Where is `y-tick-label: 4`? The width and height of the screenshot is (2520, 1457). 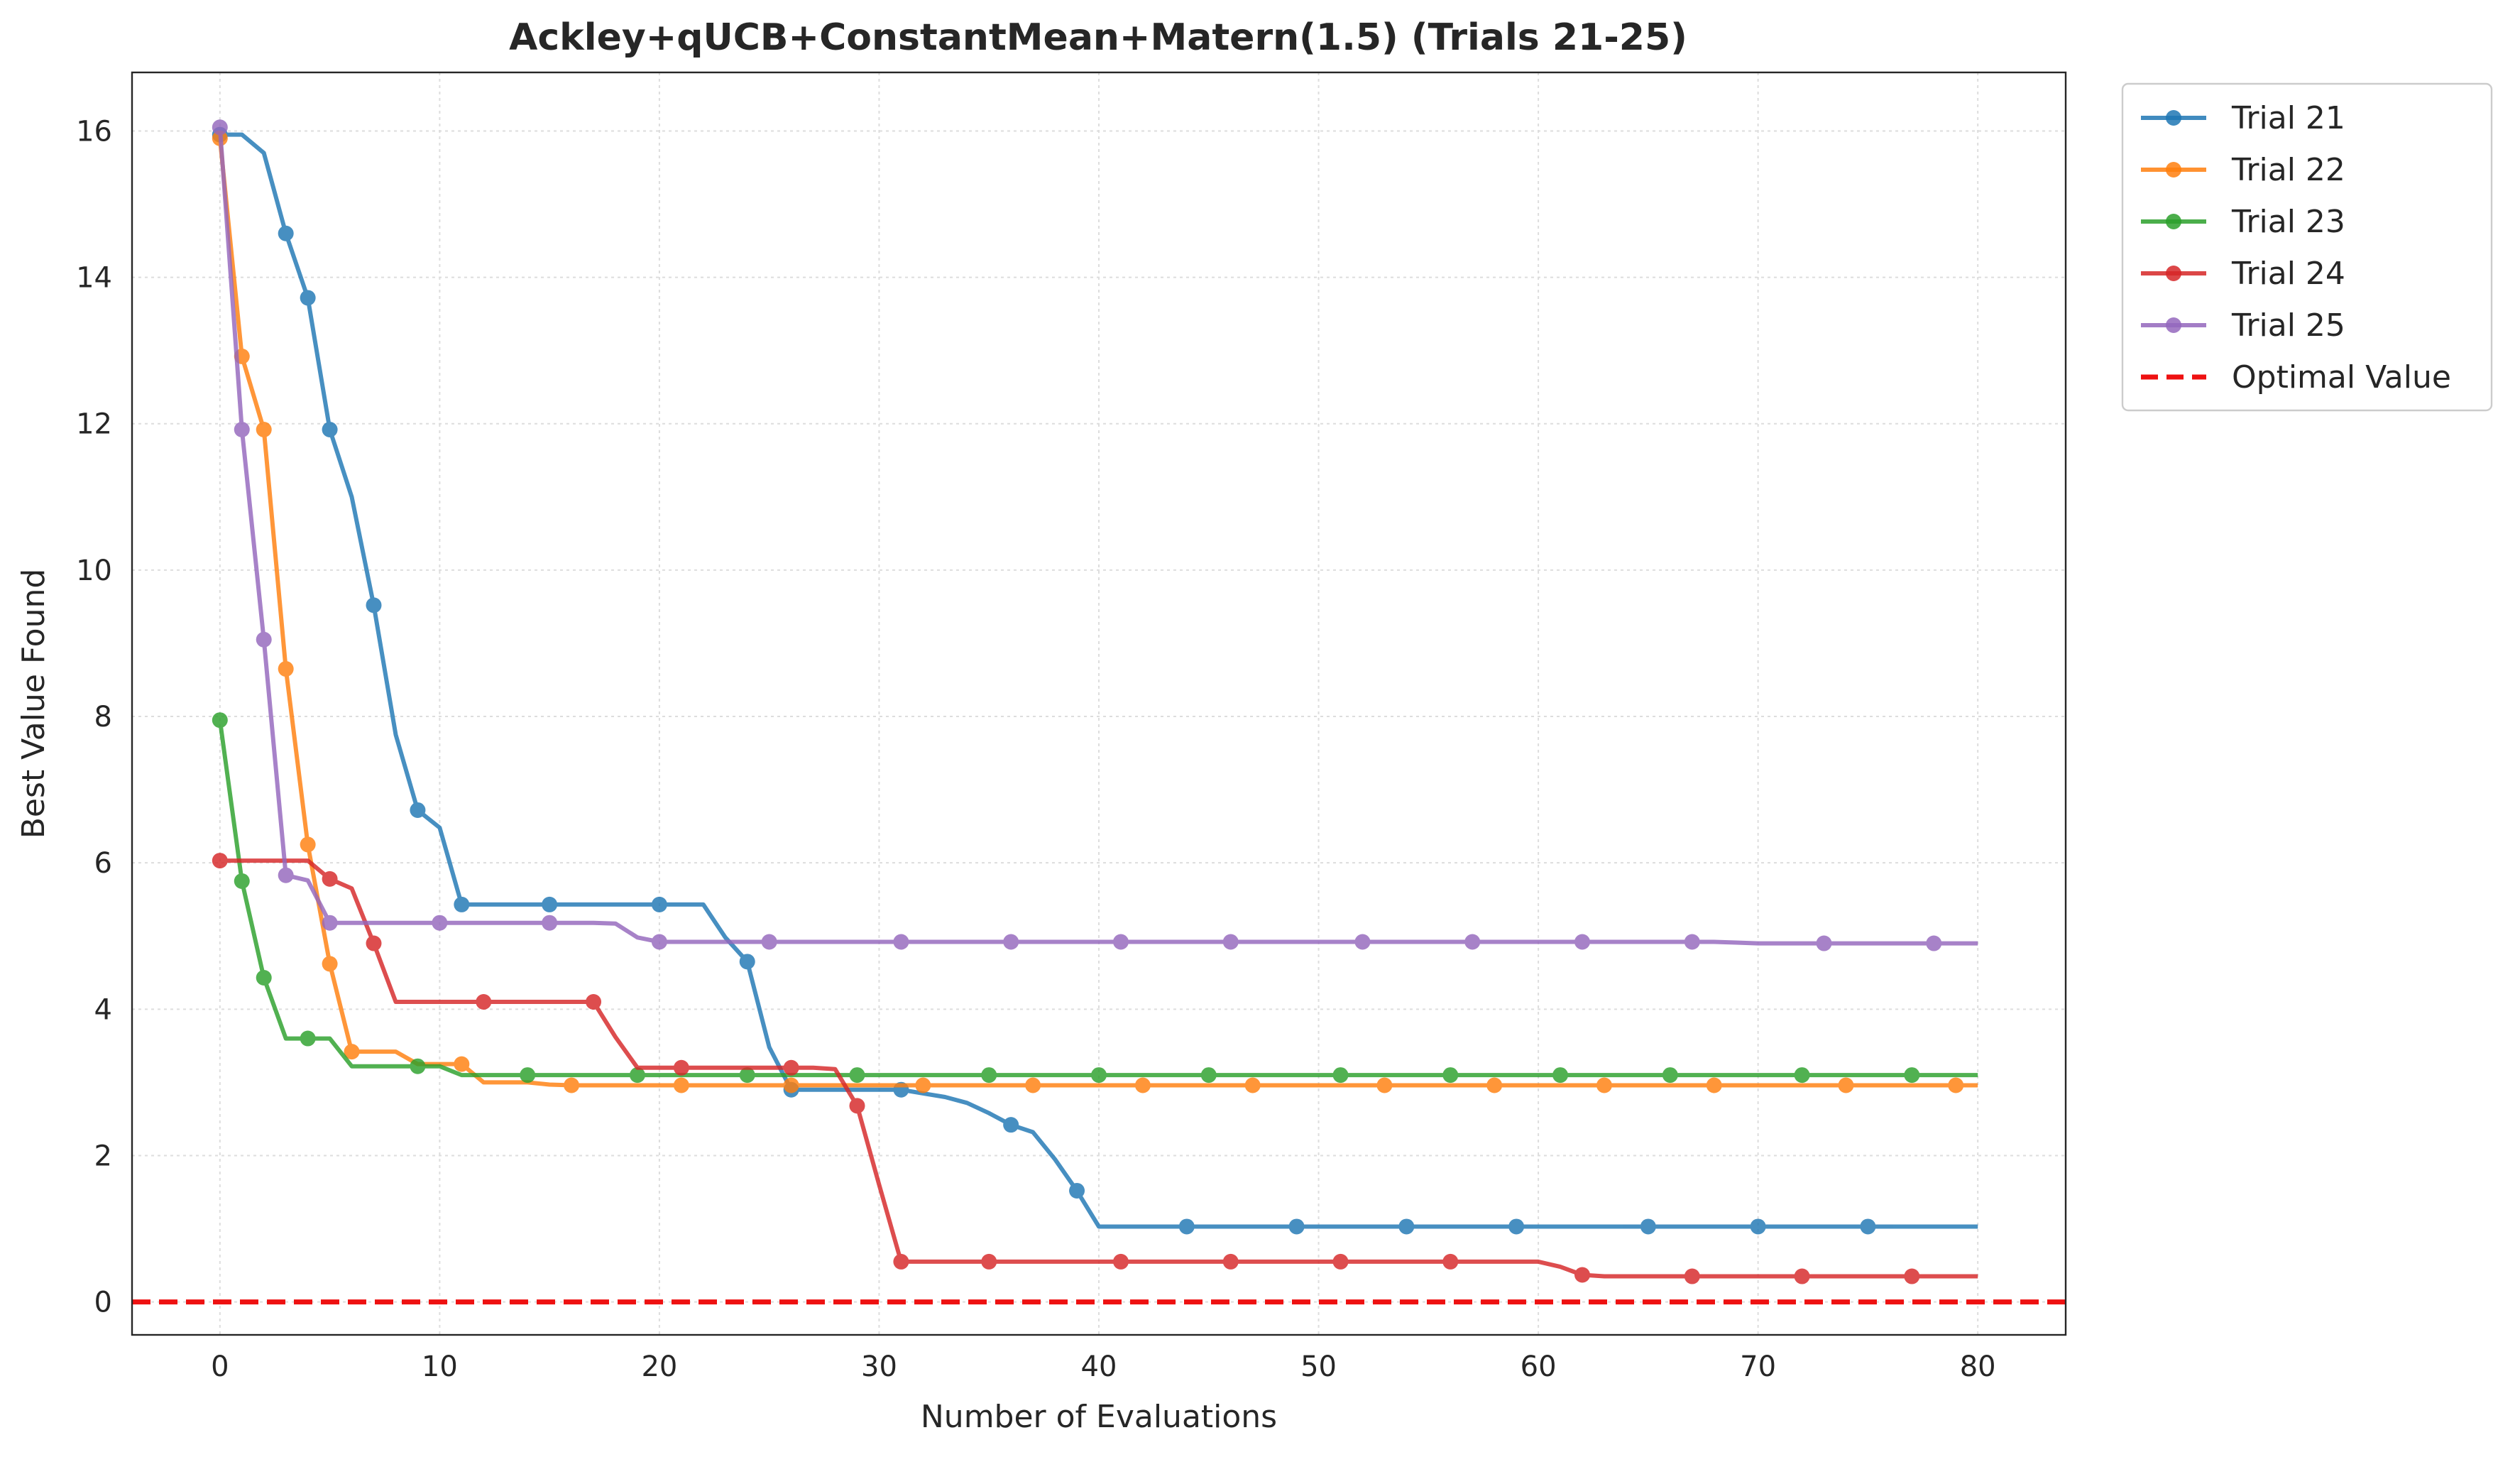 y-tick-label: 4 is located at coordinates (103, 1009).